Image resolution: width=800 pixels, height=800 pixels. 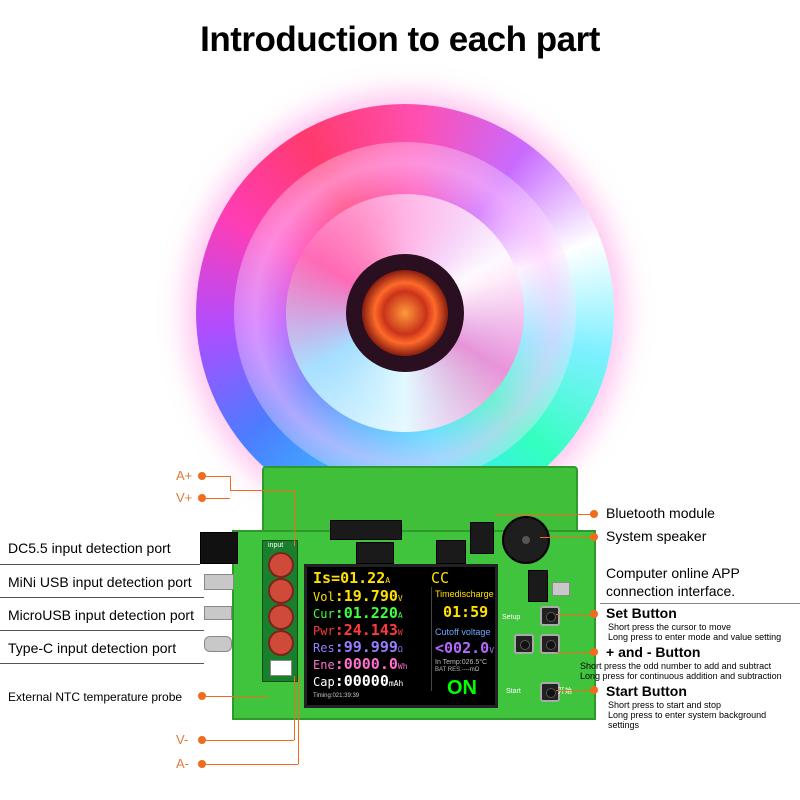 What do you see at coordinates (656, 536) in the screenshot?
I see `speaker-label: System speaker` at bounding box center [656, 536].